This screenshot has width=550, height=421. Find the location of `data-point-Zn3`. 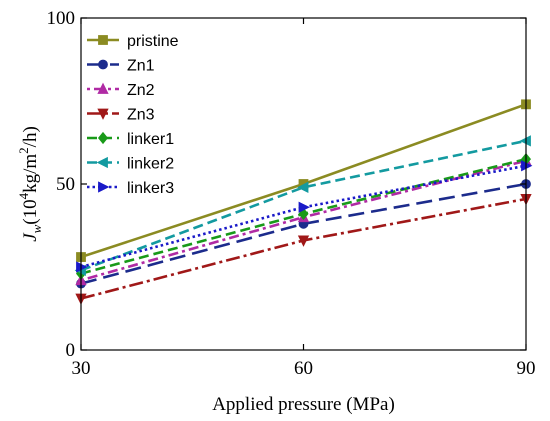

data-point-Zn3 is located at coordinates (303, 241).